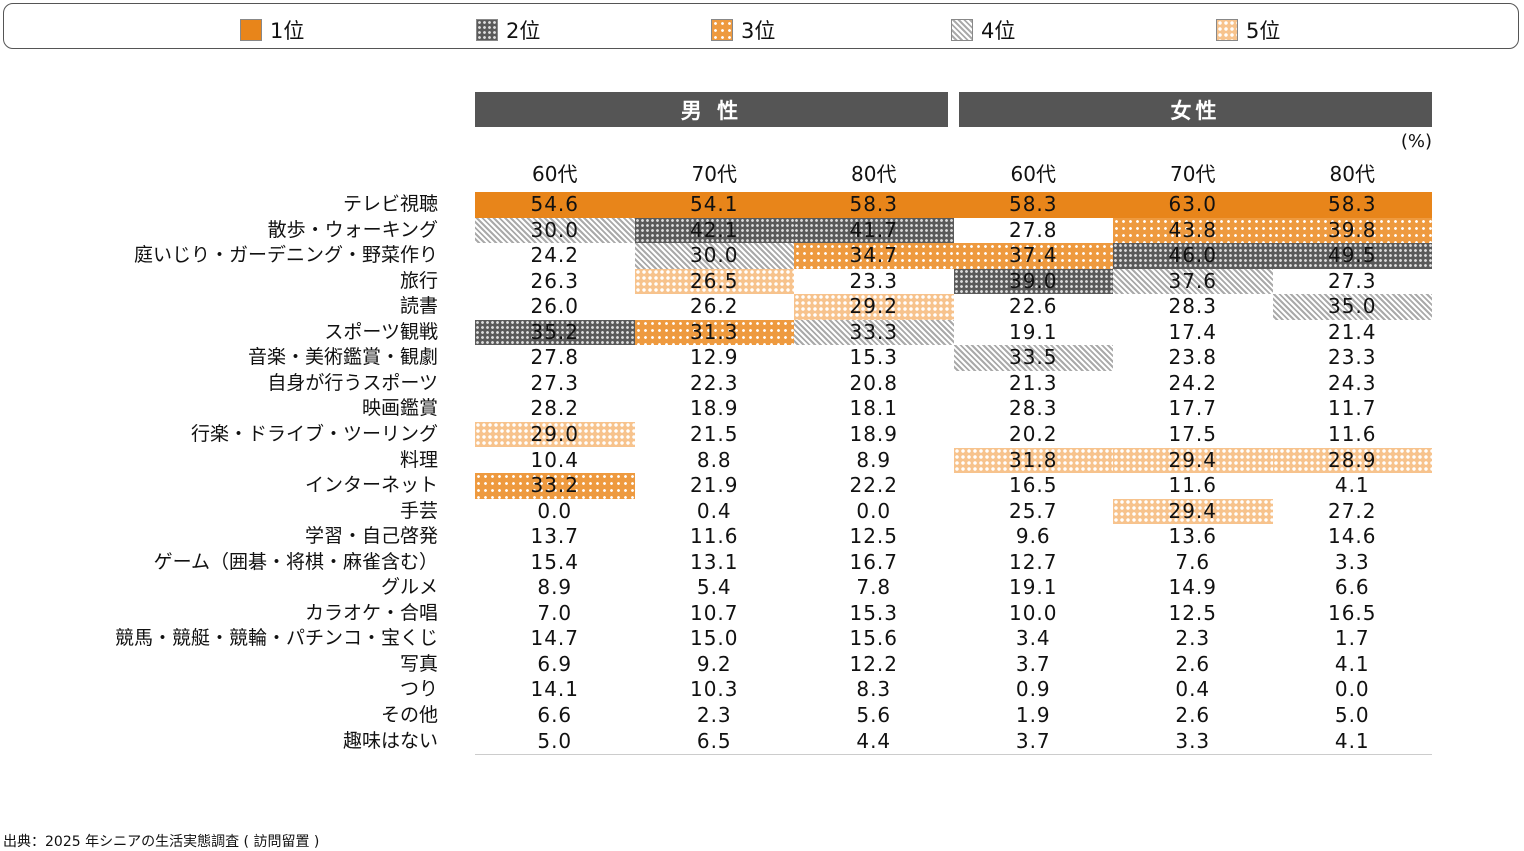 Image resolution: width=1524 pixels, height=851 pixels. What do you see at coordinates (1033, 460) in the screenshot?
I see `table-cell: 31.8` at bounding box center [1033, 460].